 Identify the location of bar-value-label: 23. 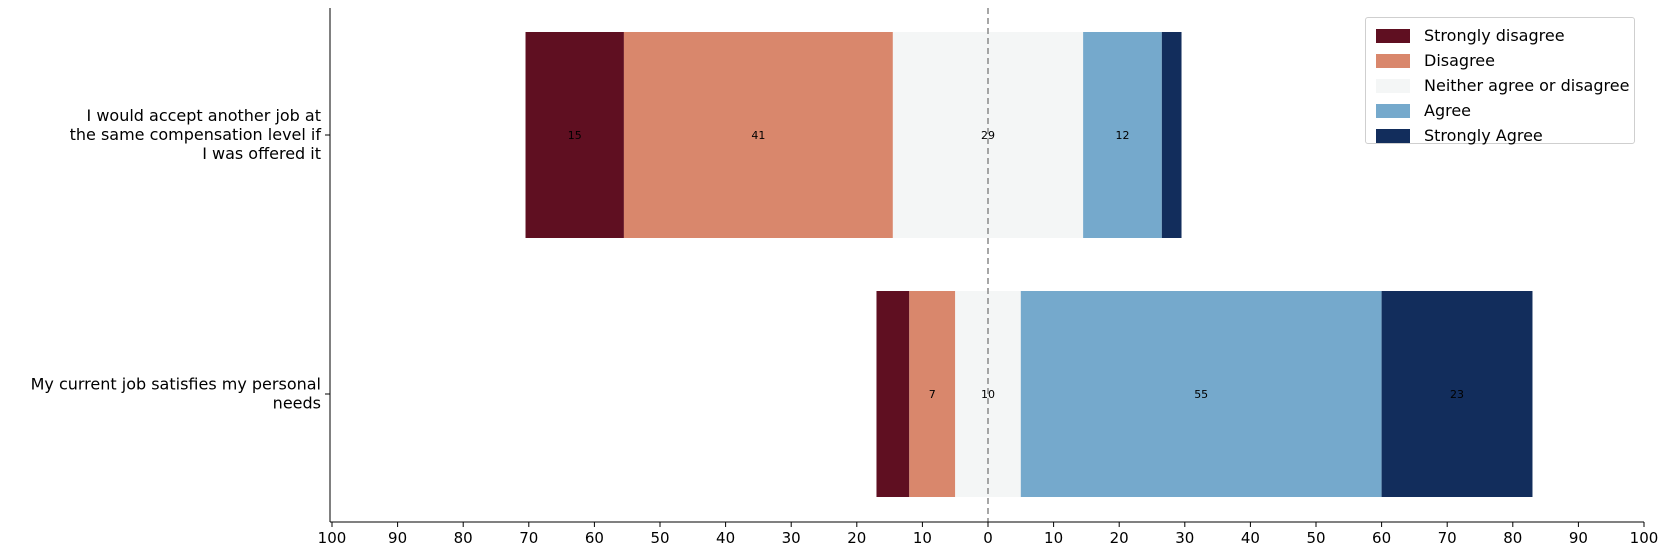
(1457, 394).